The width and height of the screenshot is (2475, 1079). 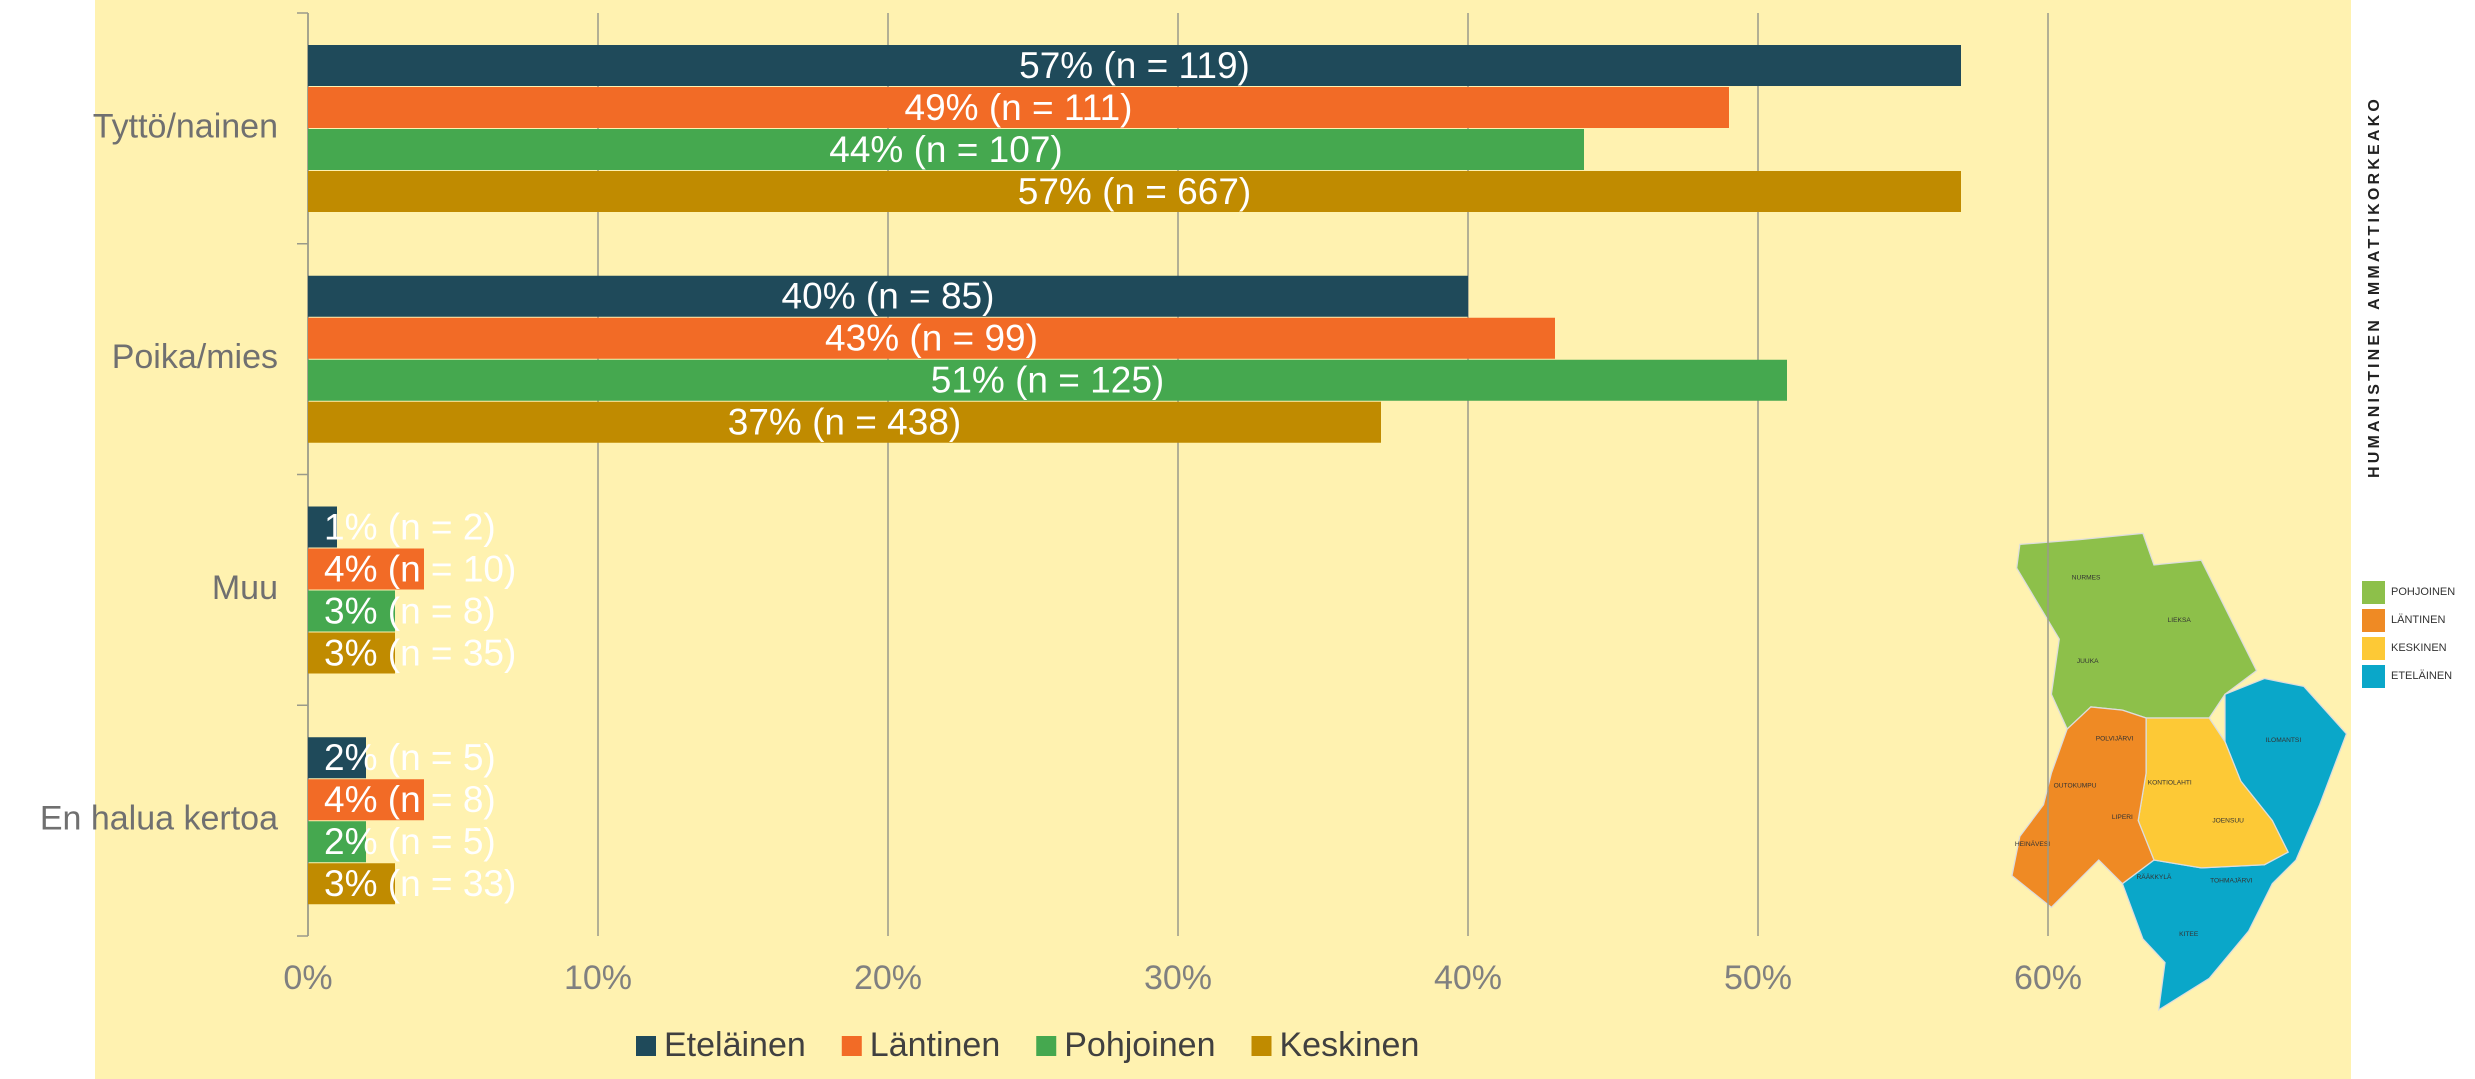 I want to click on legend-label: Pohjoinen, so click(x=1139, y=1045).